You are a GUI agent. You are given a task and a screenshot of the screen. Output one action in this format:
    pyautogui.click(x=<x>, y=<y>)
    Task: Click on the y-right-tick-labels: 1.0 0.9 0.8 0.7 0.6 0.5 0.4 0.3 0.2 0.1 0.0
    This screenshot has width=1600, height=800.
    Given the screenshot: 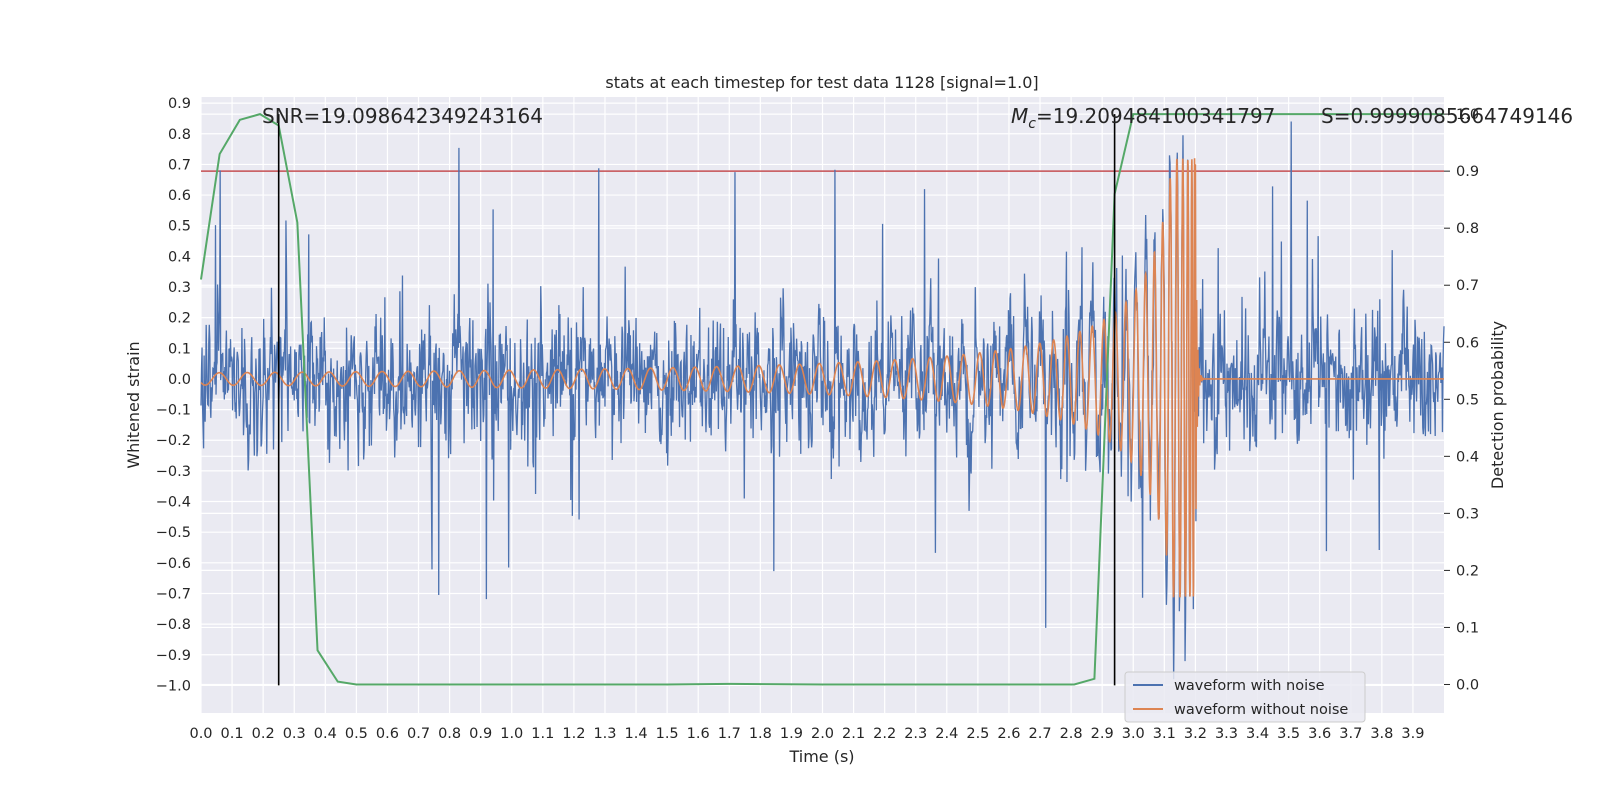 What is the action you would take?
    pyautogui.click(x=1461, y=400)
    